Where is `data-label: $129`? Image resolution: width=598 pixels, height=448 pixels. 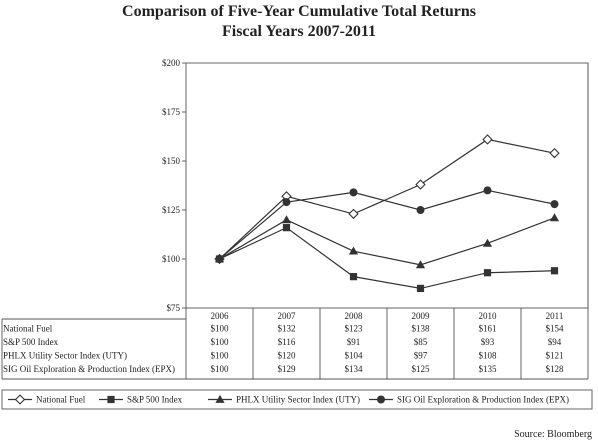
data-label: $129 is located at coordinates (287, 369).